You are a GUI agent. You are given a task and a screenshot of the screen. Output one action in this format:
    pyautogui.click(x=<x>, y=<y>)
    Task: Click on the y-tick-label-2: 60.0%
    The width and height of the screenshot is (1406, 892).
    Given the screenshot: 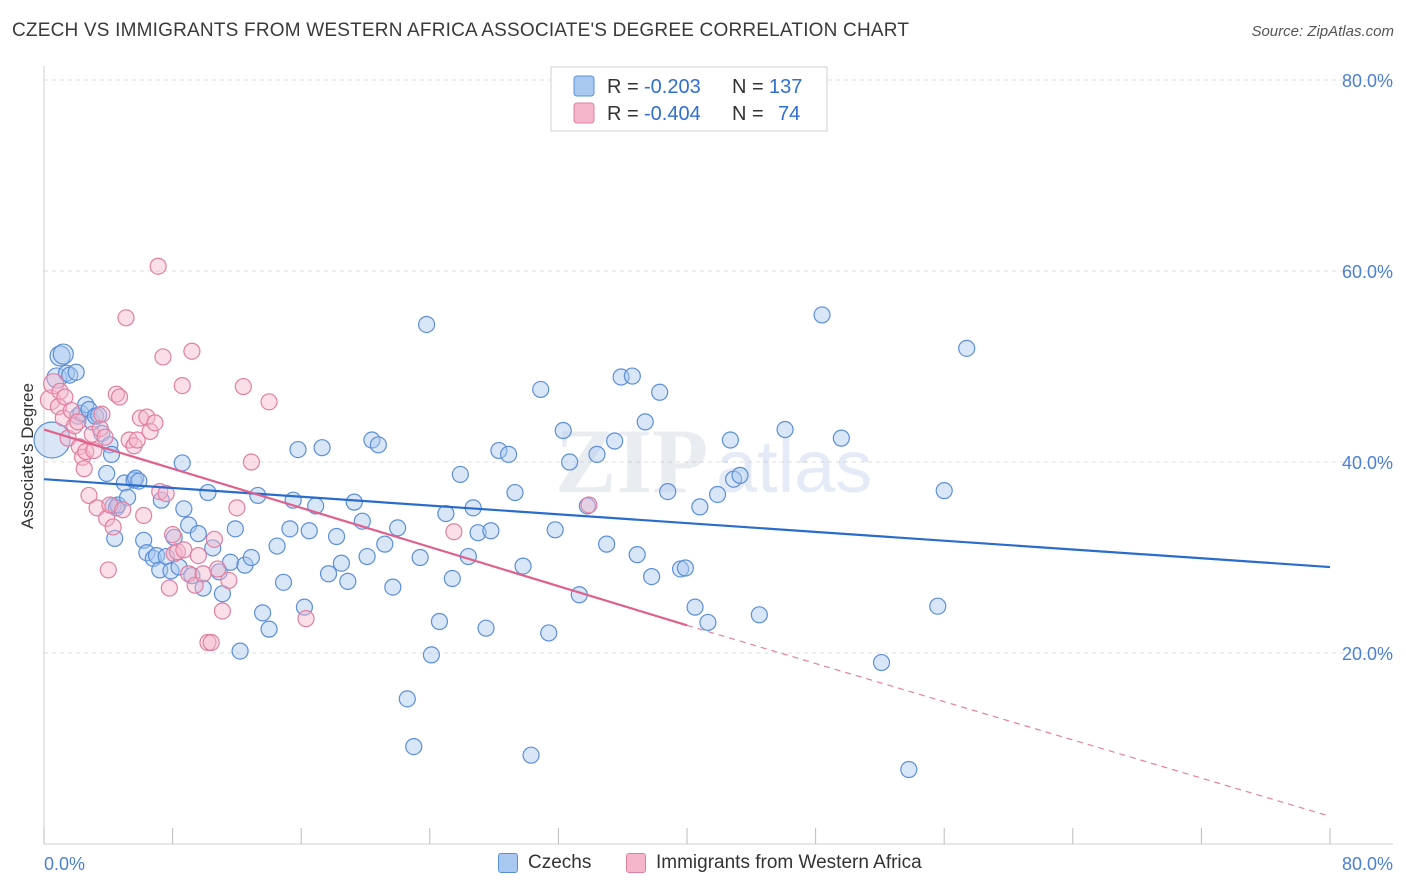 What is the action you would take?
    pyautogui.click(x=1367, y=272)
    